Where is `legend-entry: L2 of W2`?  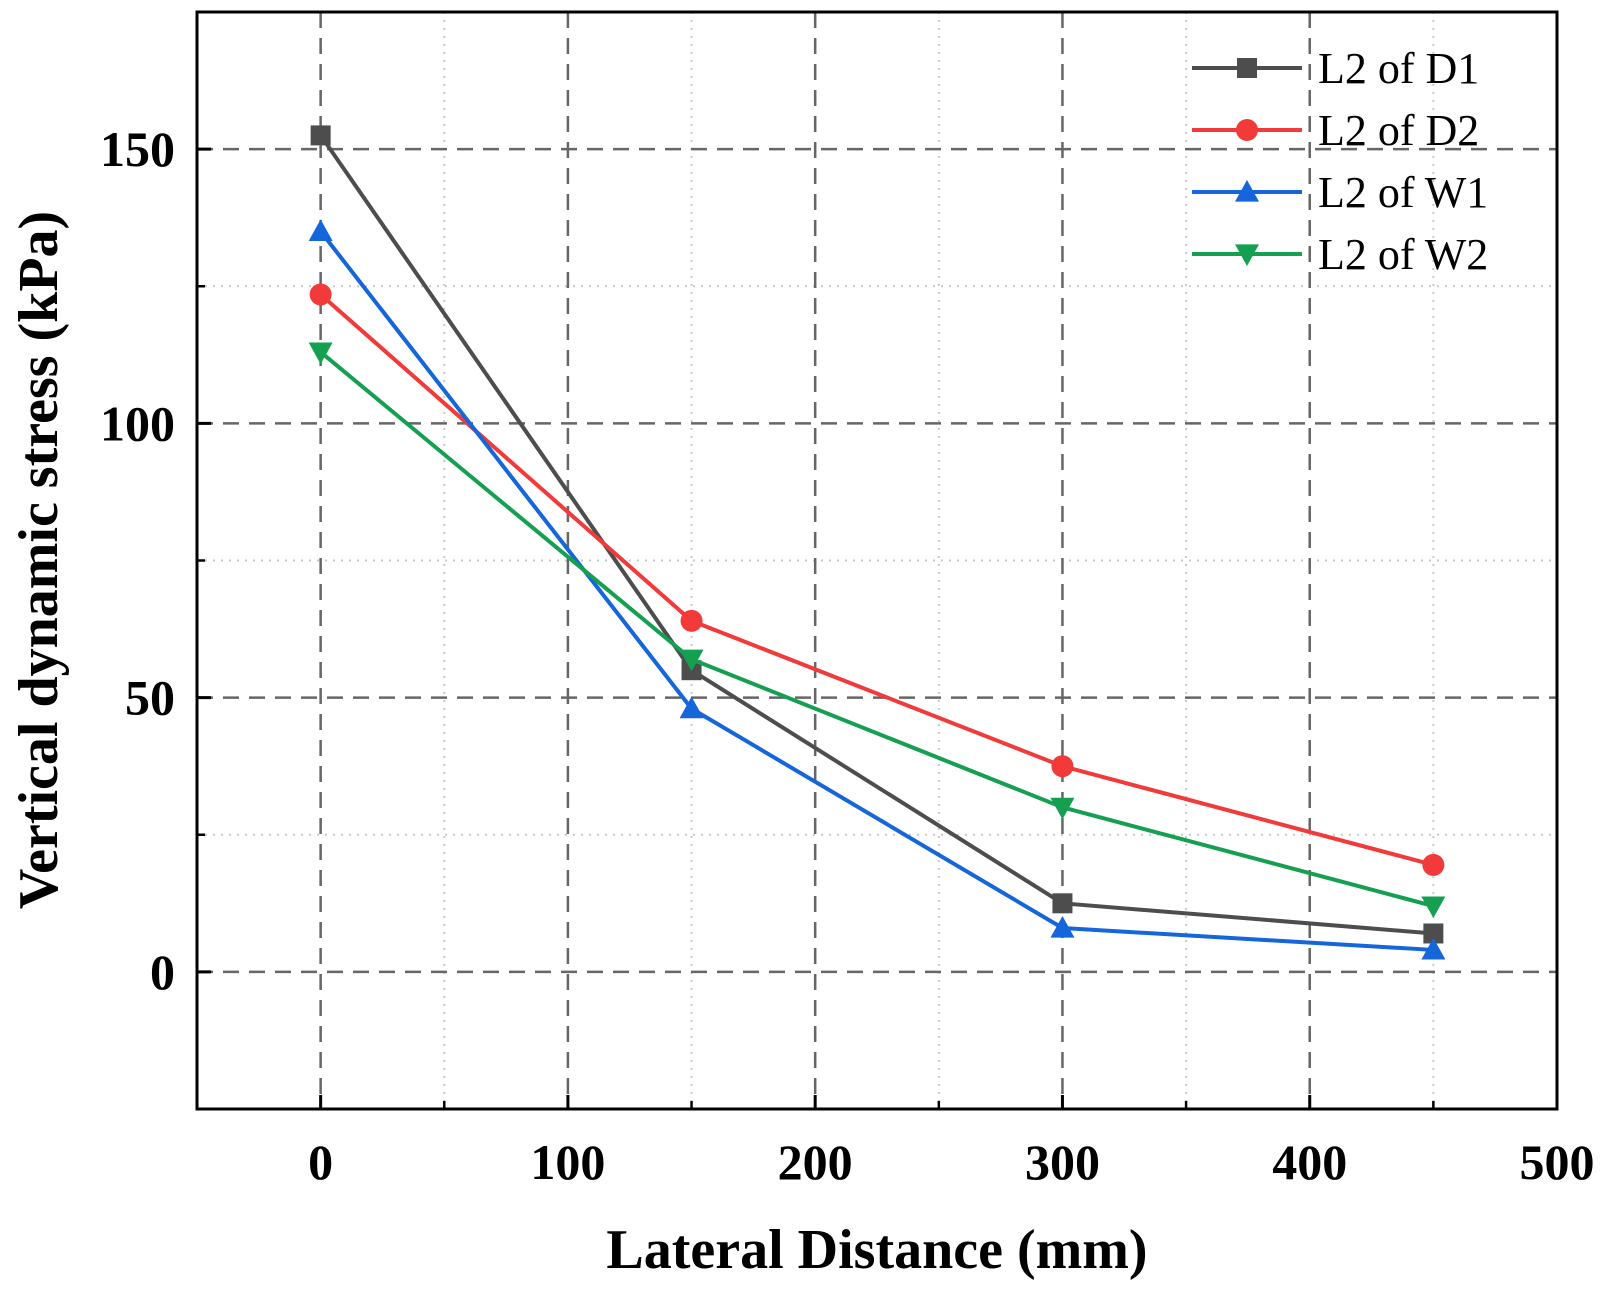 legend-entry: L2 of W2 is located at coordinates (1340, 254).